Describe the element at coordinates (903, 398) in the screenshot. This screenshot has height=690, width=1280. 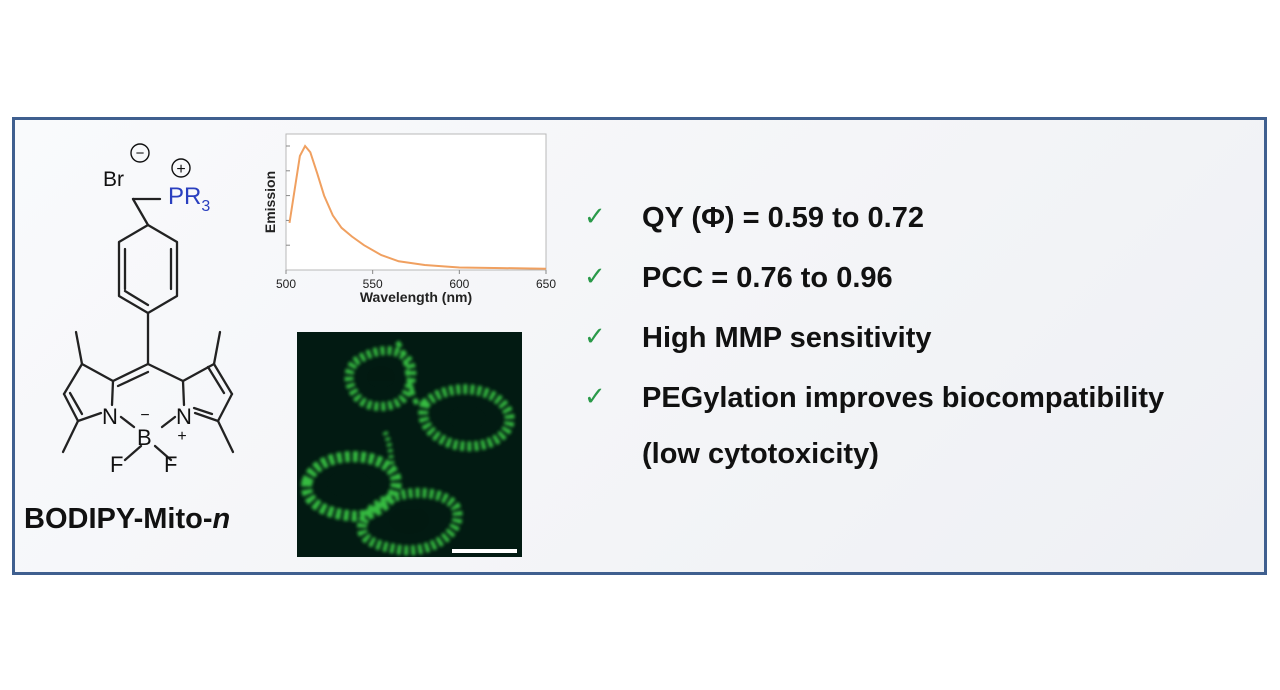
I see `point-text: PEGylation improves biocompatibility` at that location.